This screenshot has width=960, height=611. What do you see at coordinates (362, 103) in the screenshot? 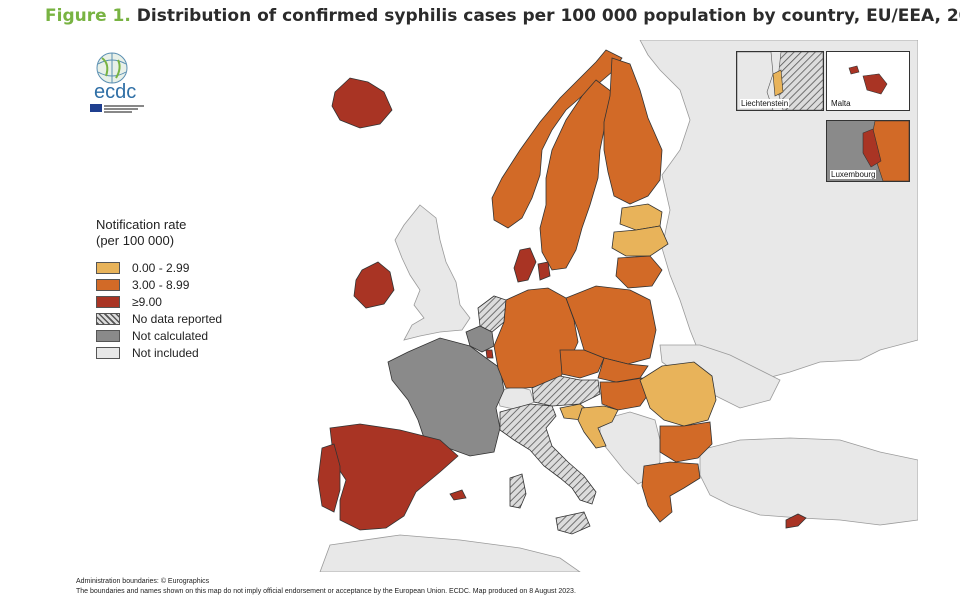
I see `country-iceland` at bounding box center [362, 103].